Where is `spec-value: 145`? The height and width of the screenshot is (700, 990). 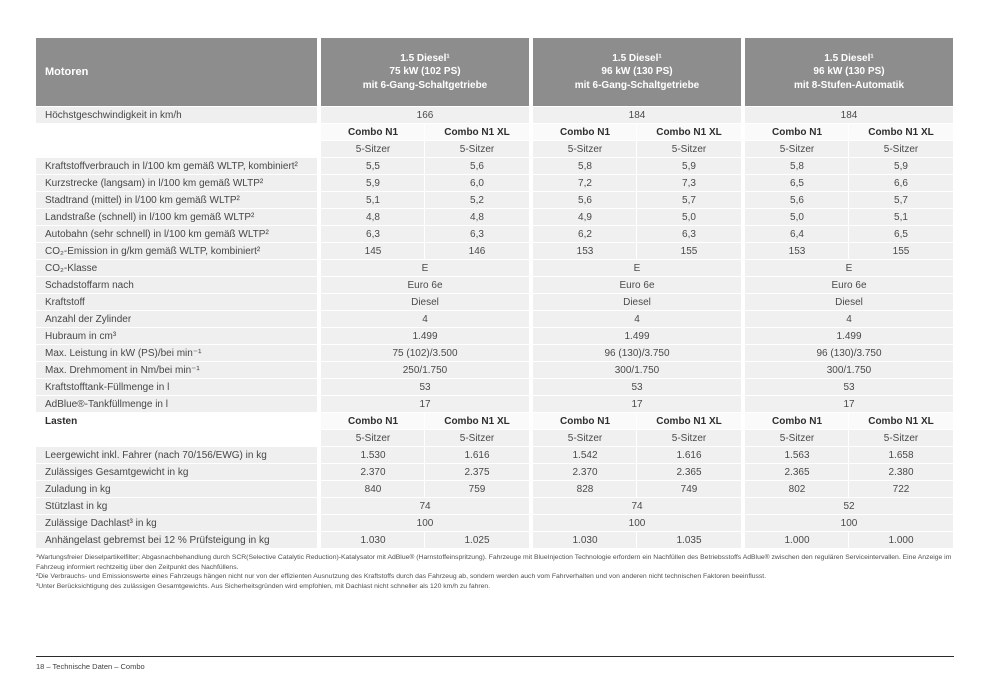
spec-value: 145 is located at coordinates (373, 251).